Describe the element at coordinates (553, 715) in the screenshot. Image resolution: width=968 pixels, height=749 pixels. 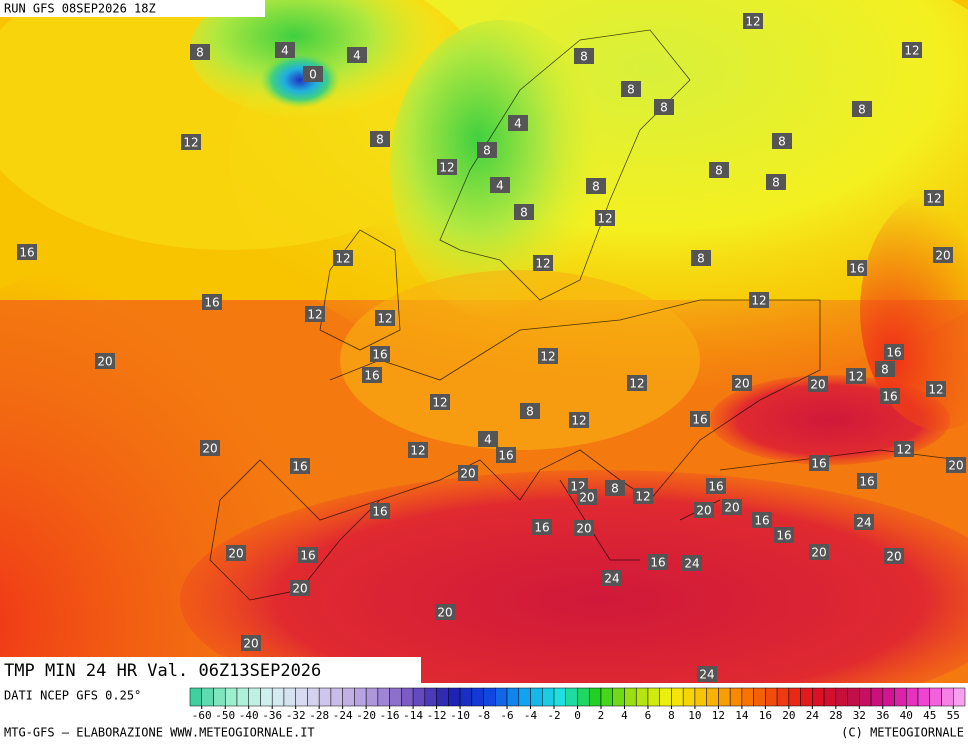
I see `colorbar-label: -2` at that location.